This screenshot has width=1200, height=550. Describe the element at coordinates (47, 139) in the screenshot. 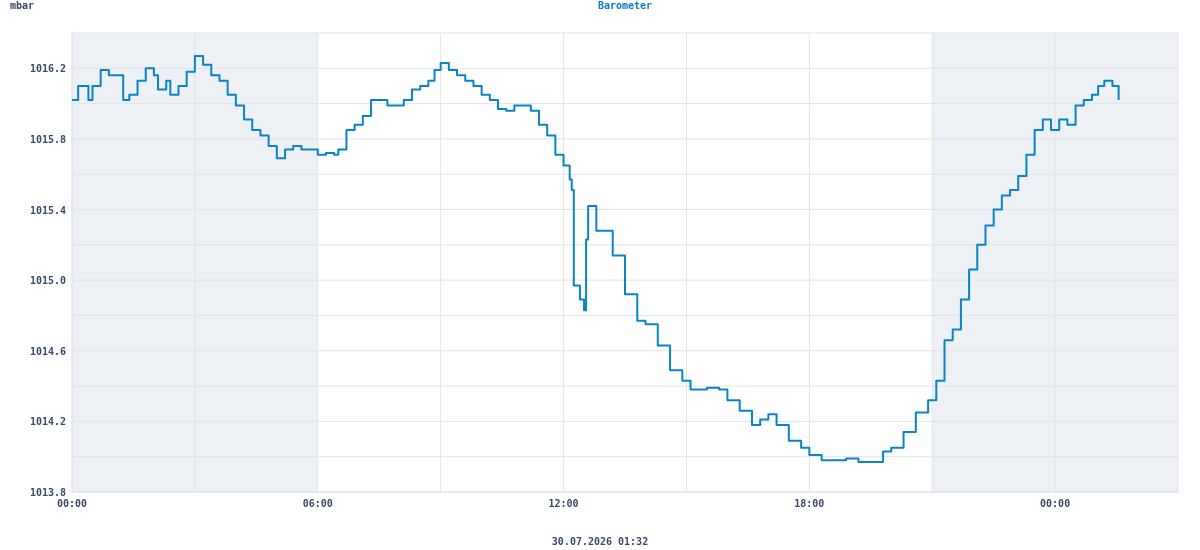

I see `y-tick-label: 1015.8` at that location.